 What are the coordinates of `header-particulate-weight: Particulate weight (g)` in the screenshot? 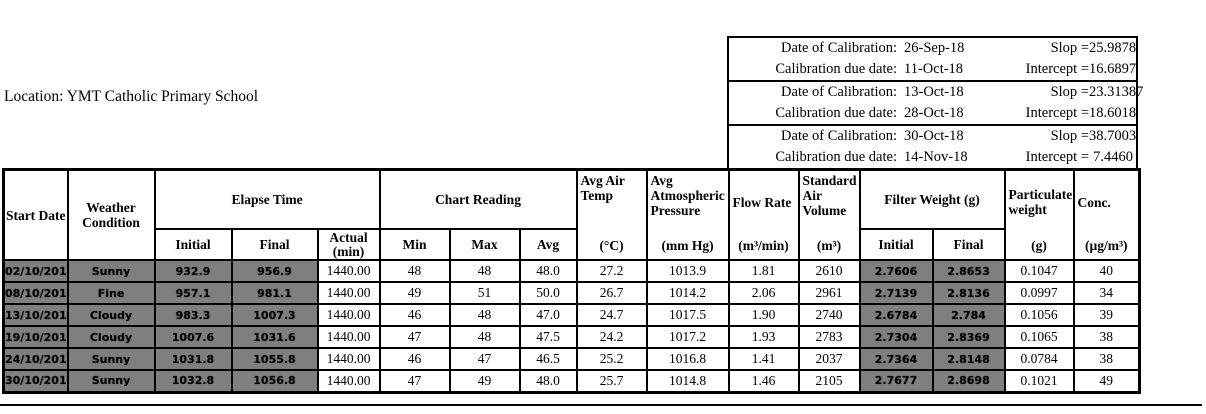 It's located at (1039, 214).